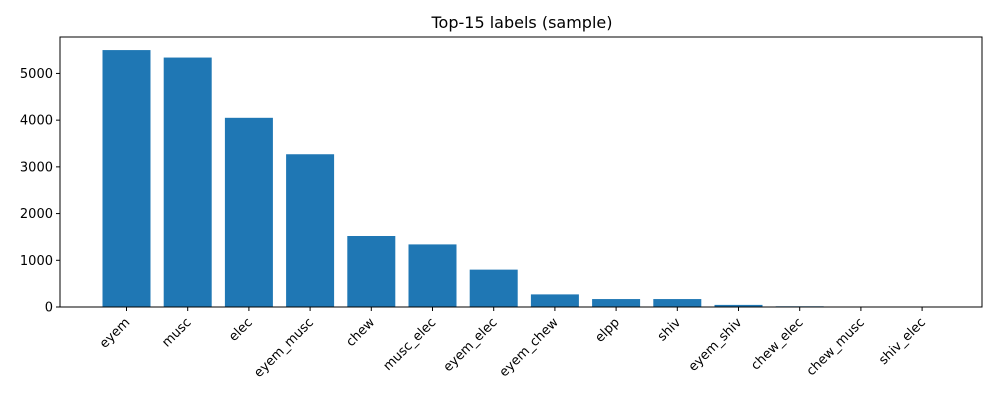  What do you see at coordinates (716, 345) in the screenshot?
I see `x-tick-label: eyem_shiv` at bounding box center [716, 345].